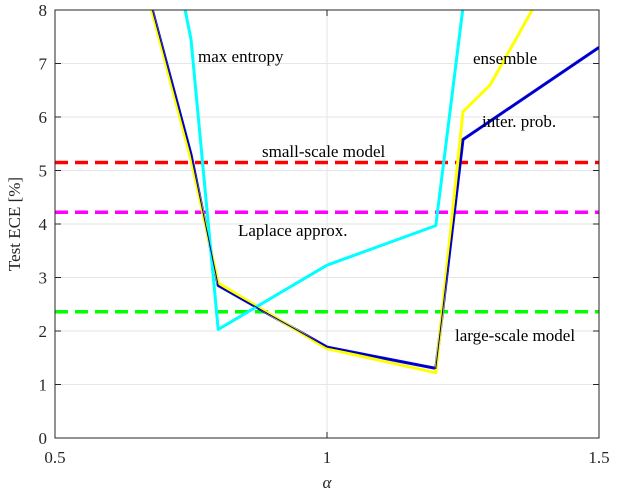 Image resolution: width=623 pixels, height=494 pixels. What do you see at coordinates (327, 457) in the screenshot?
I see `x-tick-label: 1` at bounding box center [327, 457].